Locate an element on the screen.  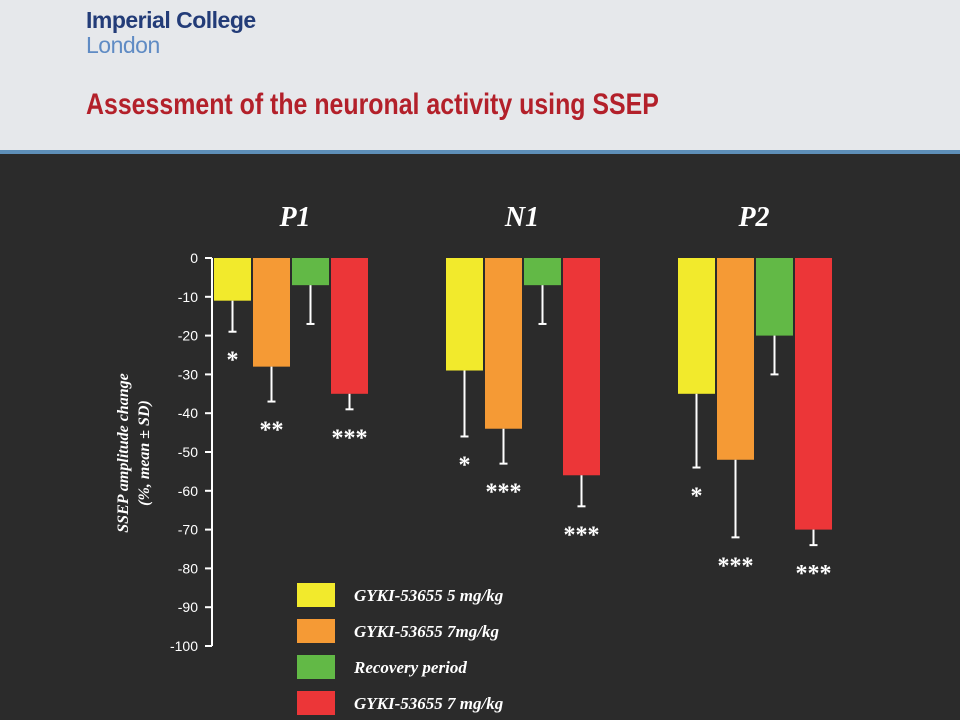
y-axis-label-line-2: (%, mean ± SD) is located at coordinates (144, 453).